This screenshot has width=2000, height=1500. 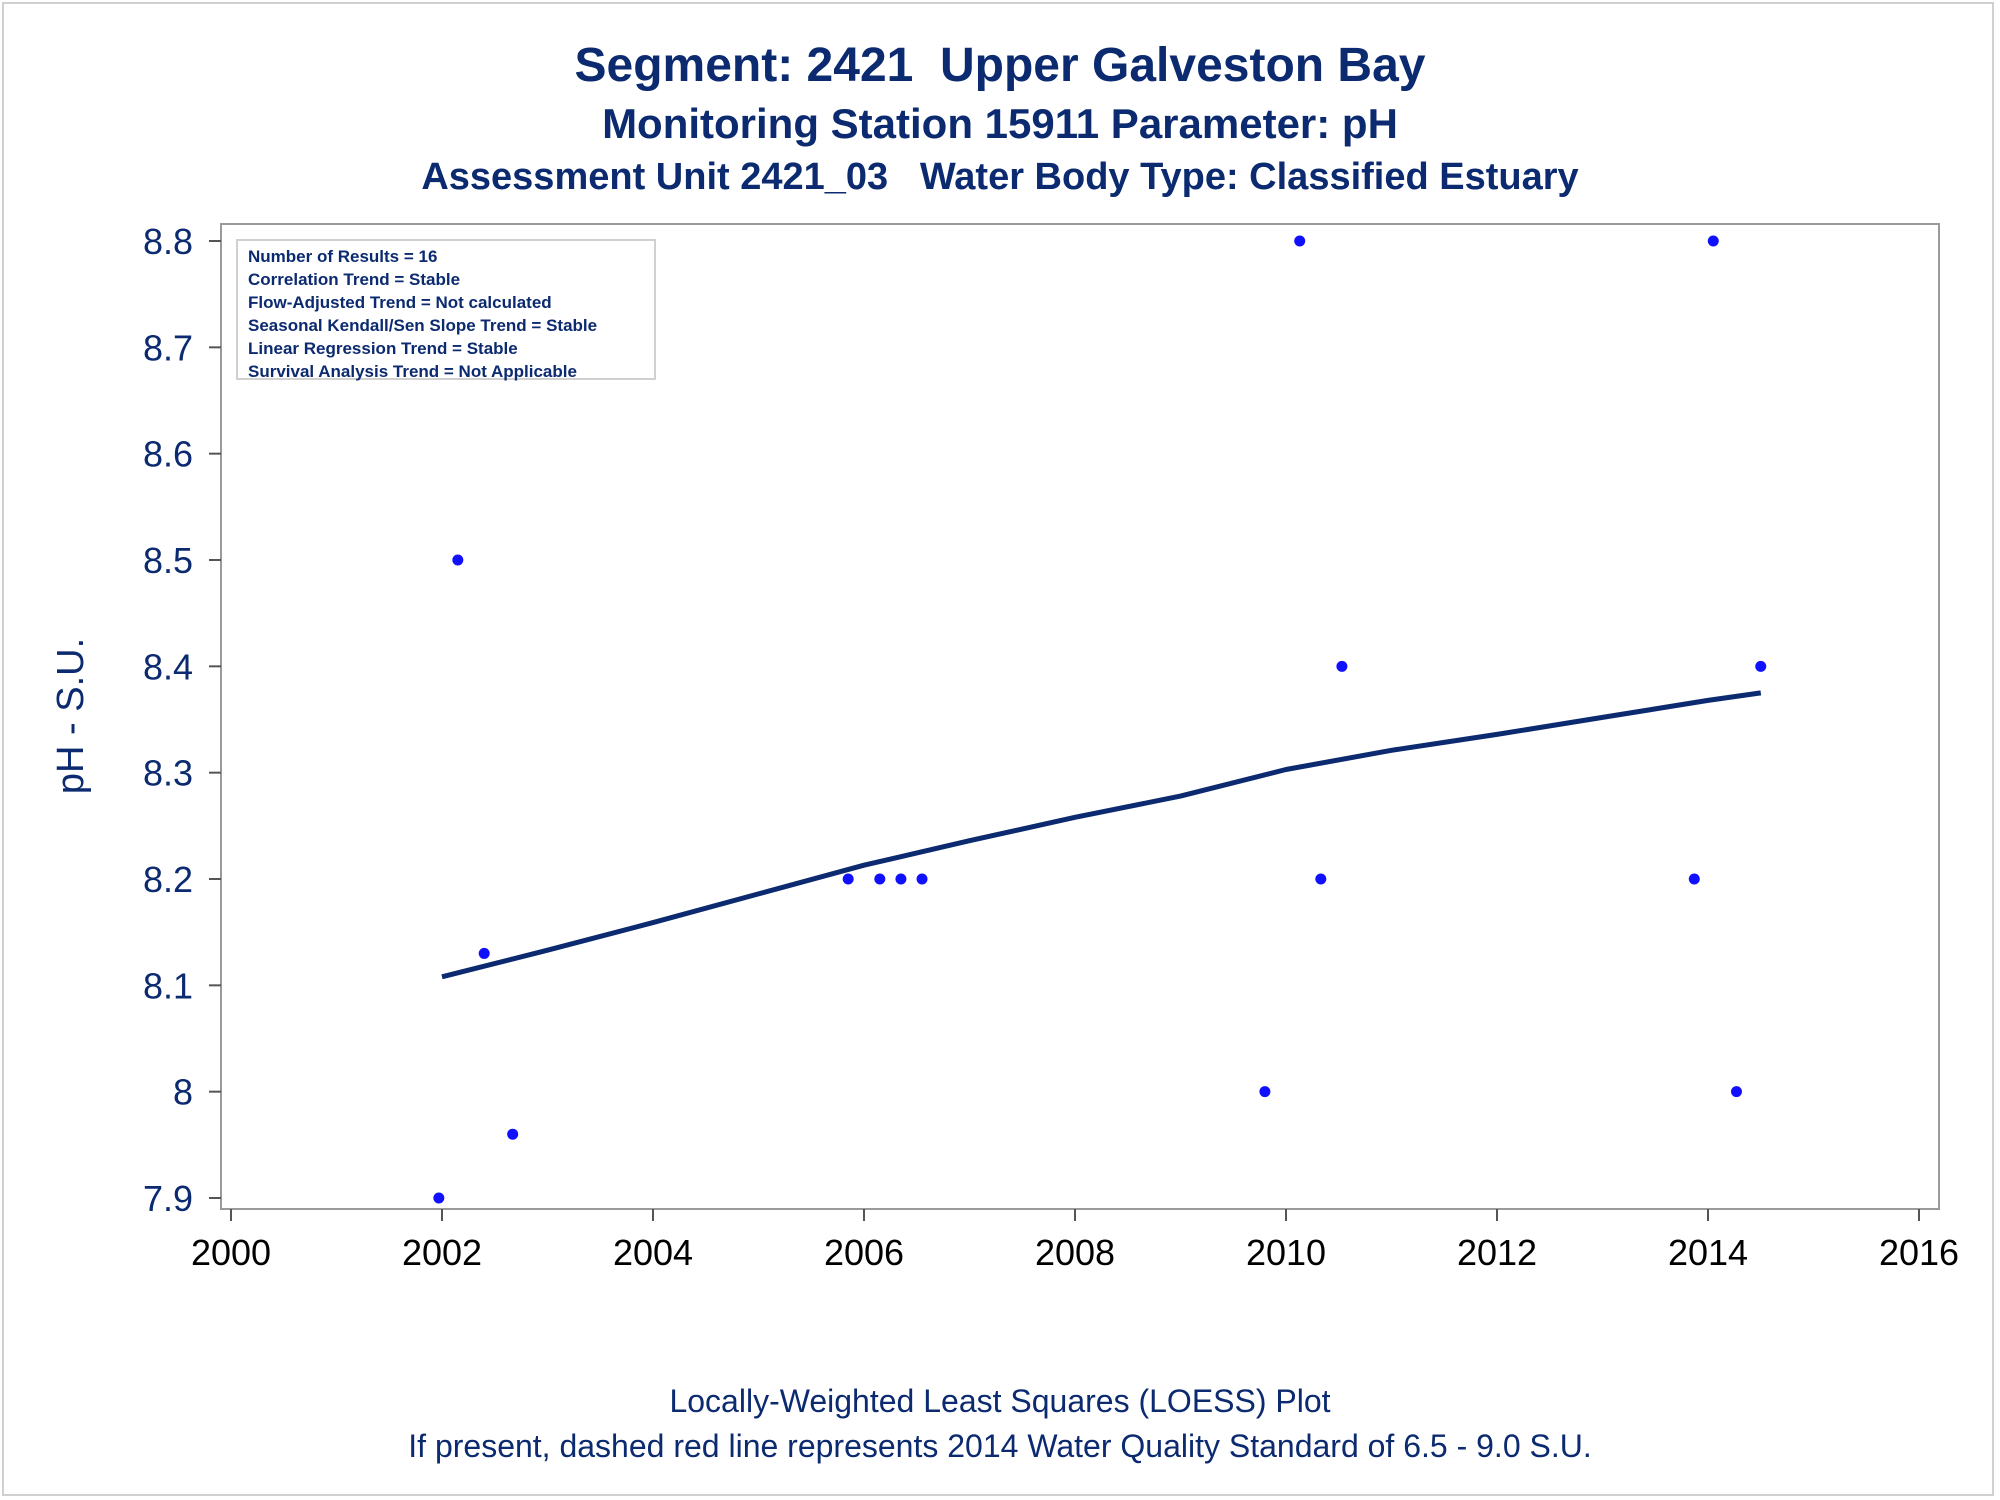 What do you see at coordinates (71, 716) in the screenshot?
I see `y-axis-label: pH - S.U.` at bounding box center [71, 716].